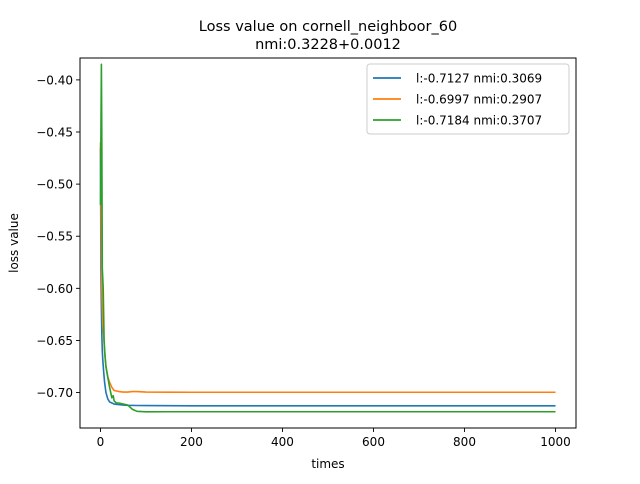 This screenshot has width=640, height=484. I want to click on legend-label-2: l:-0.6997 nmi:0.2907, so click(479, 100).